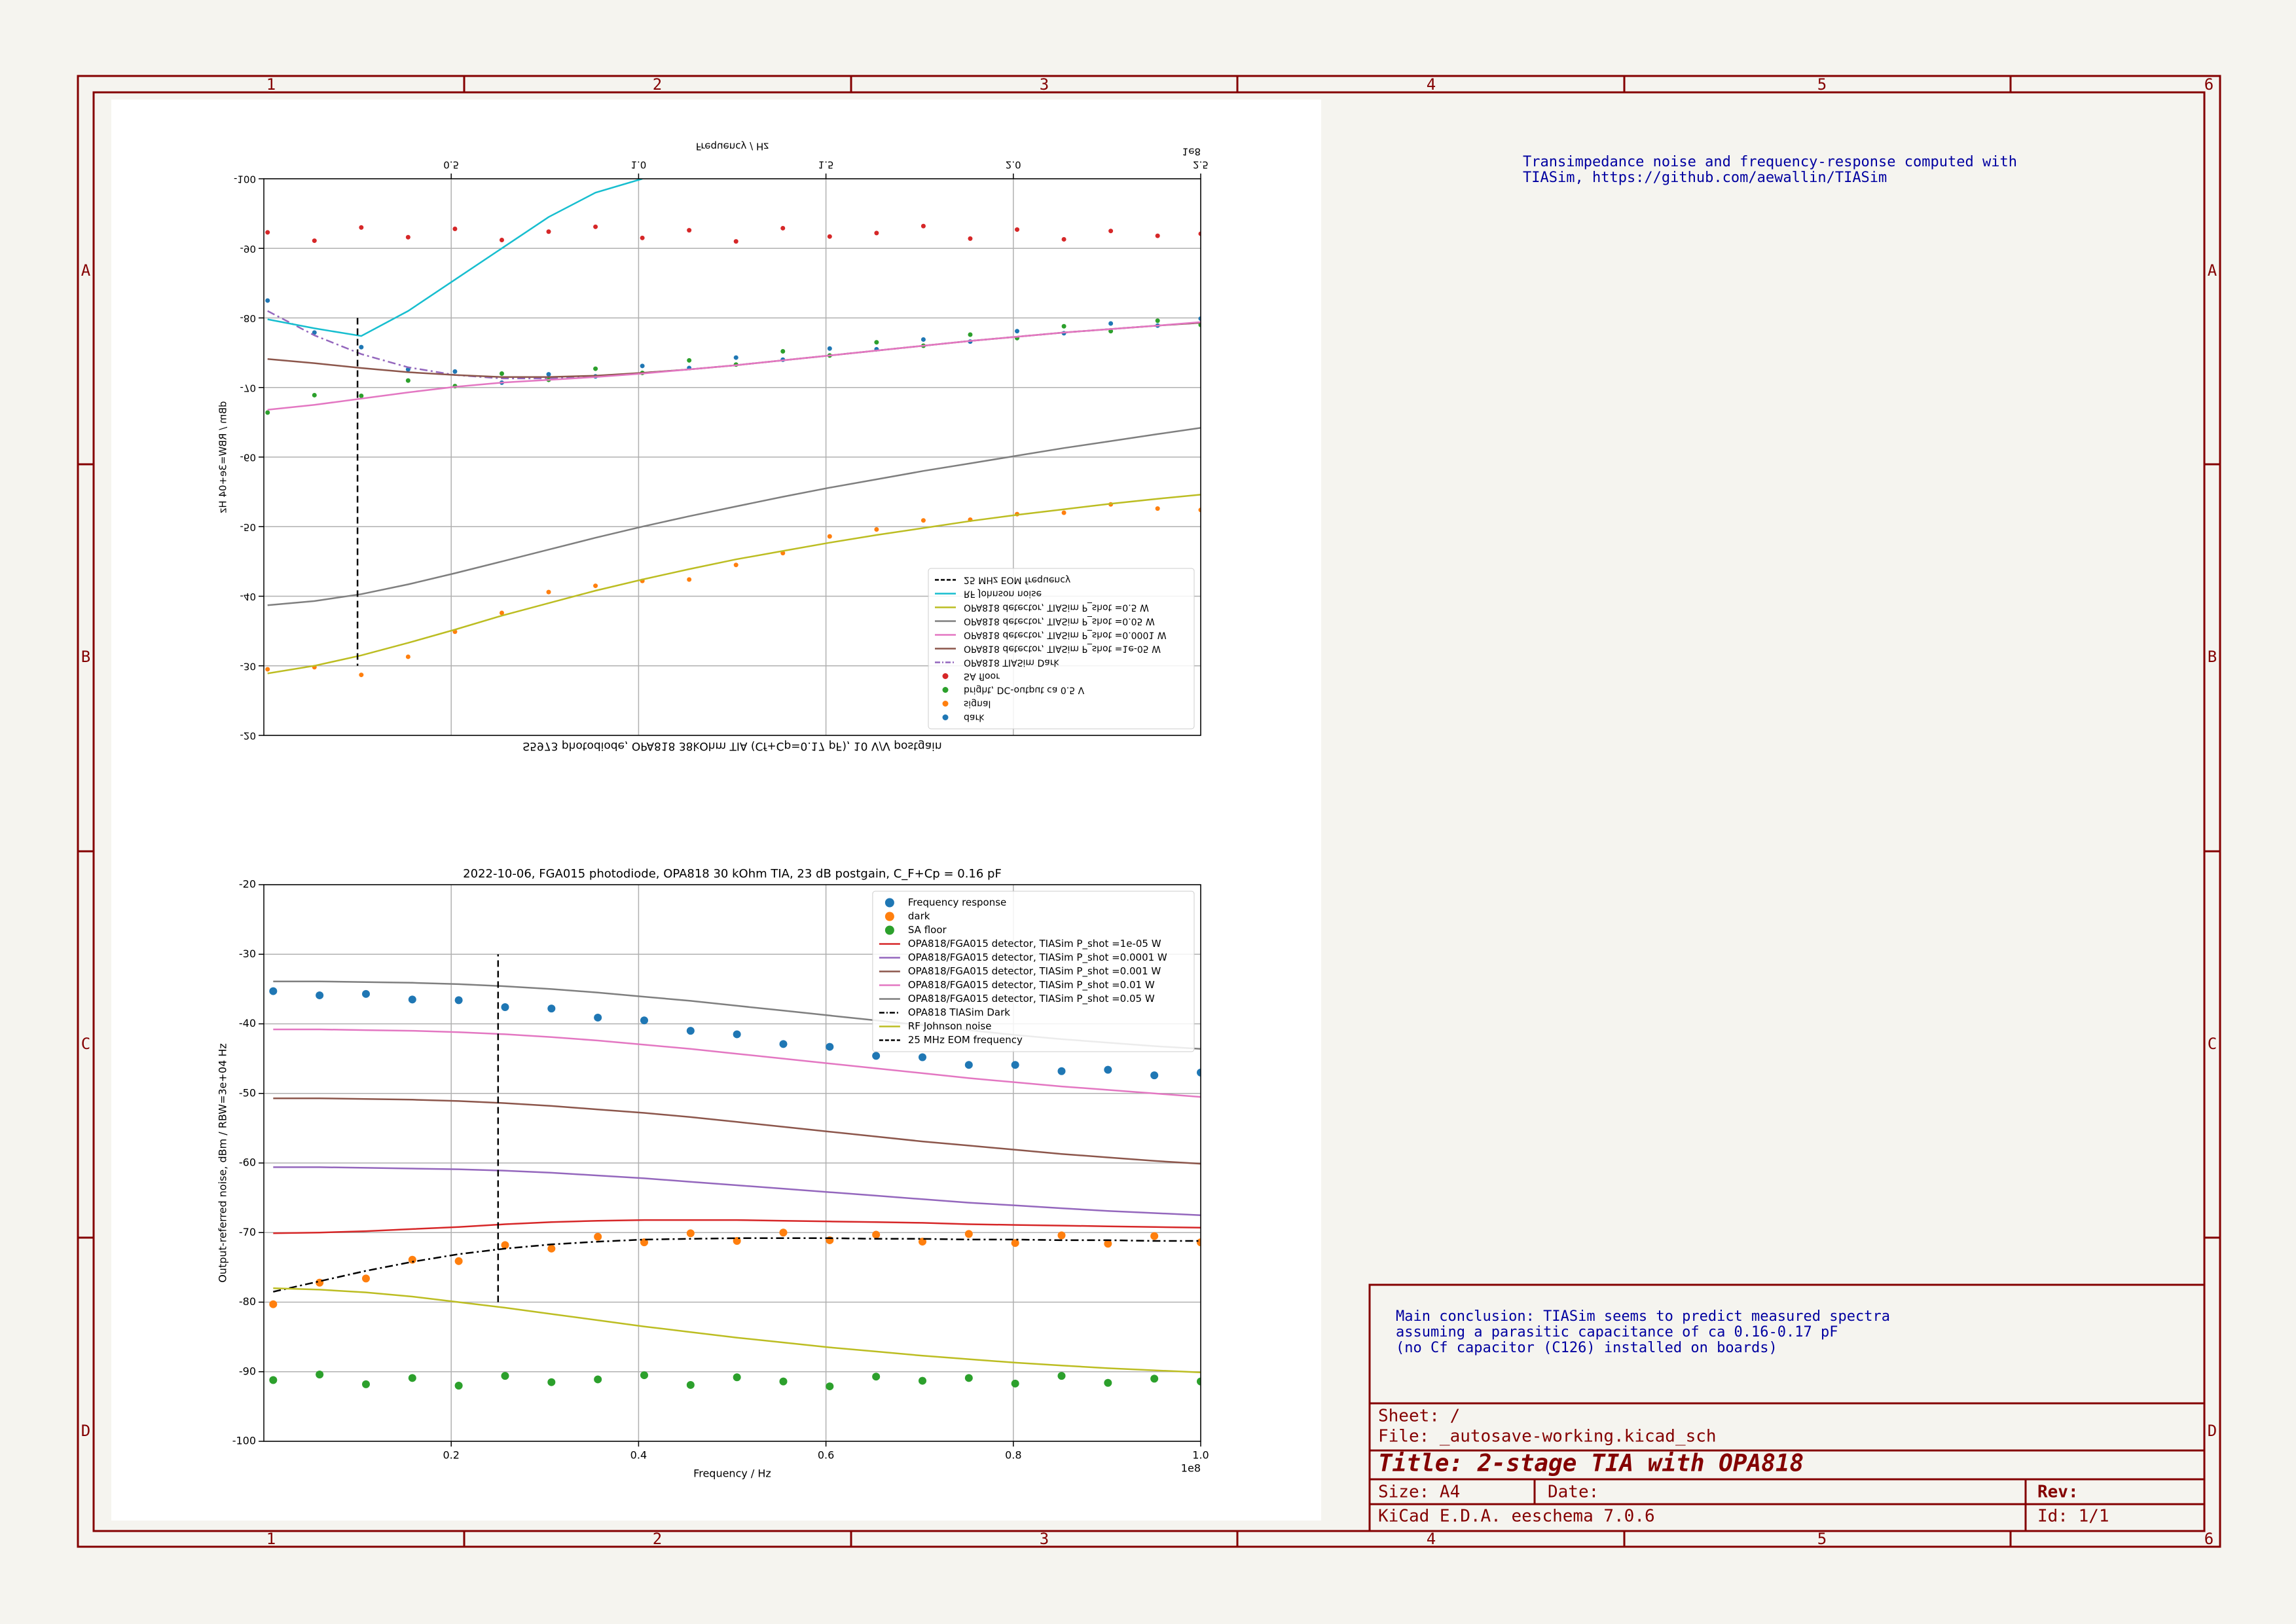 This screenshot has height=1624, width=2296. Describe the element at coordinates (638, 1455) in the screenshot. I see `x-tick-label: 0.4` at that location.